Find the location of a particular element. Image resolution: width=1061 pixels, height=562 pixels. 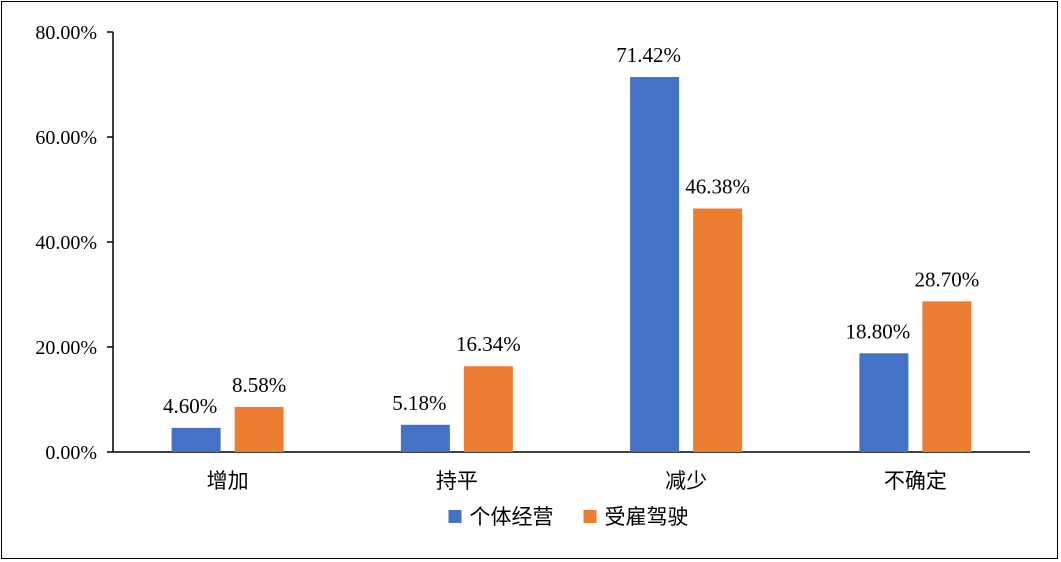

x-category-label: 增加 is located at coordinates (228, 481).